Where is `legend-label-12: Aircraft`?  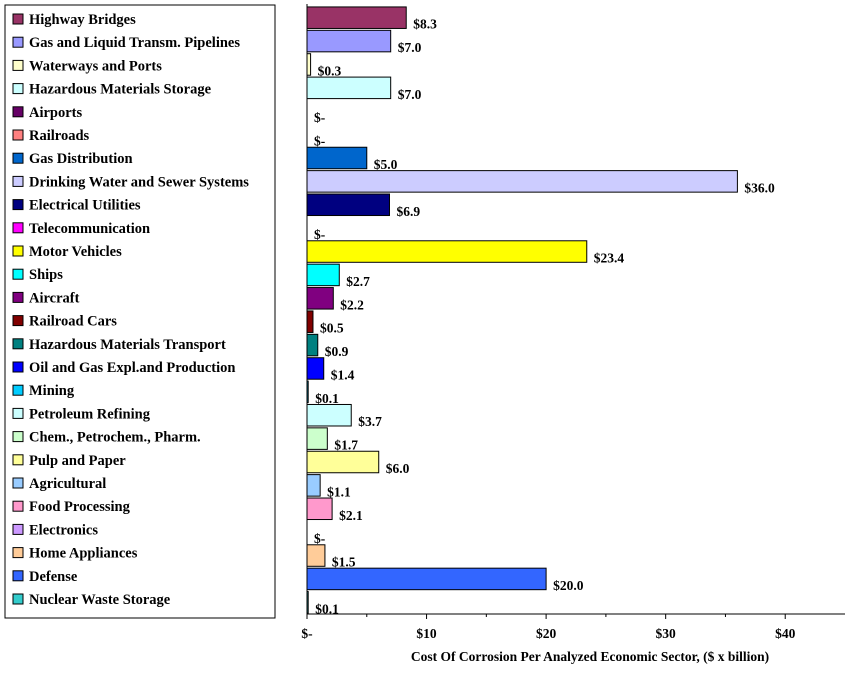 legend-label-12: Aircraft is located at coordinates (54, 298).